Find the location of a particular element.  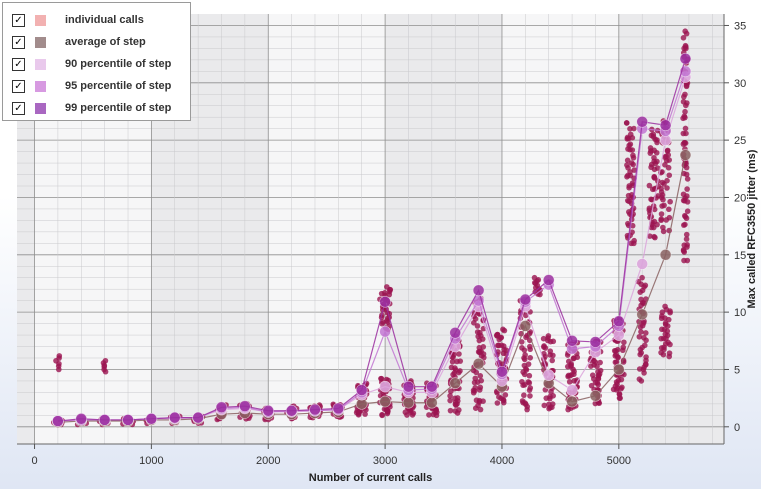

y-tick-label: 15 is located at coordinates (740, 256).